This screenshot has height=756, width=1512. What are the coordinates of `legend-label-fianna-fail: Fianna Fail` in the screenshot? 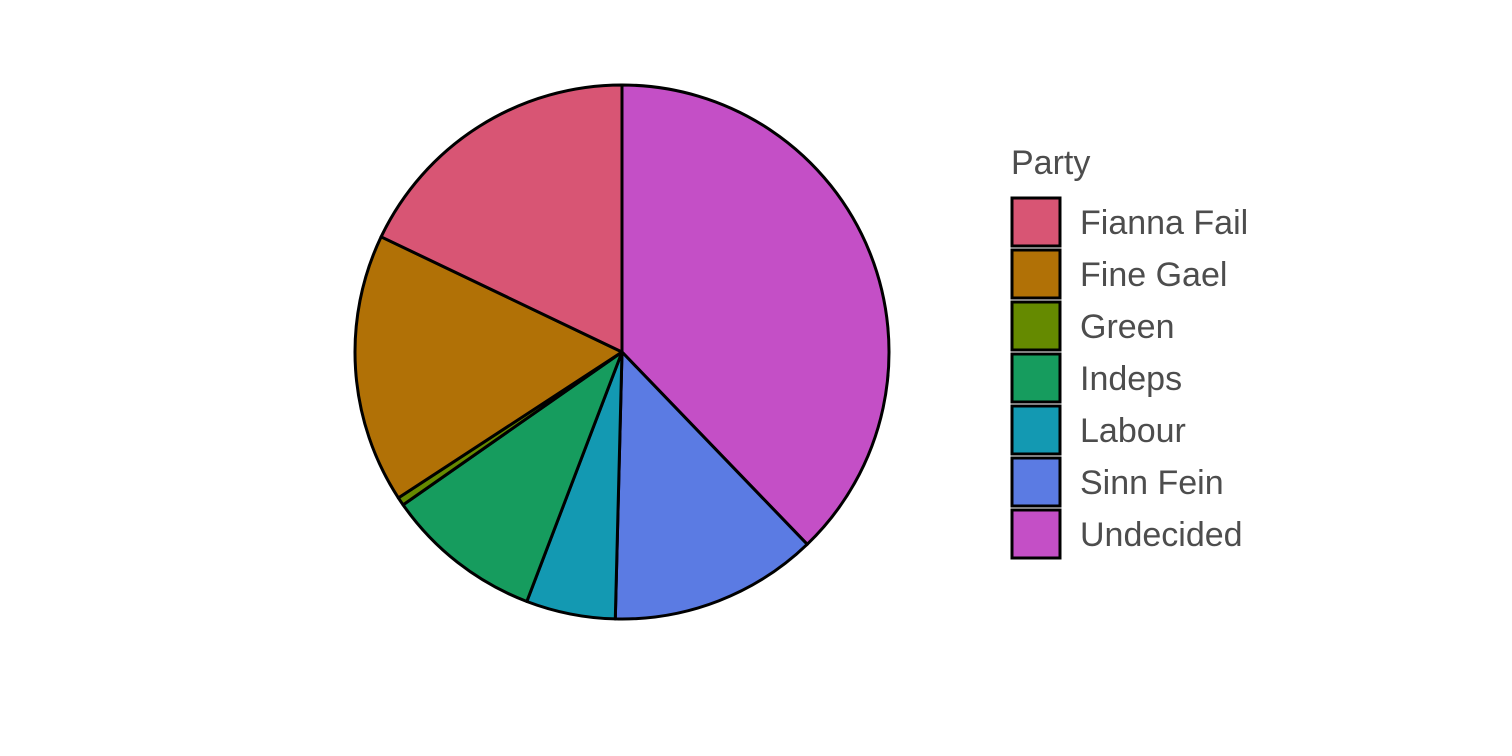 It's located at (1164, 223).